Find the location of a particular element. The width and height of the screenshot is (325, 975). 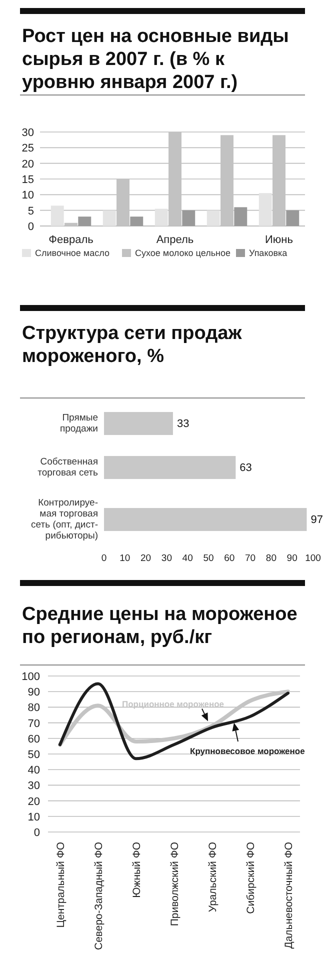

x-tick-label: Дальневосточный ФО is located at coordinates (289, 895).